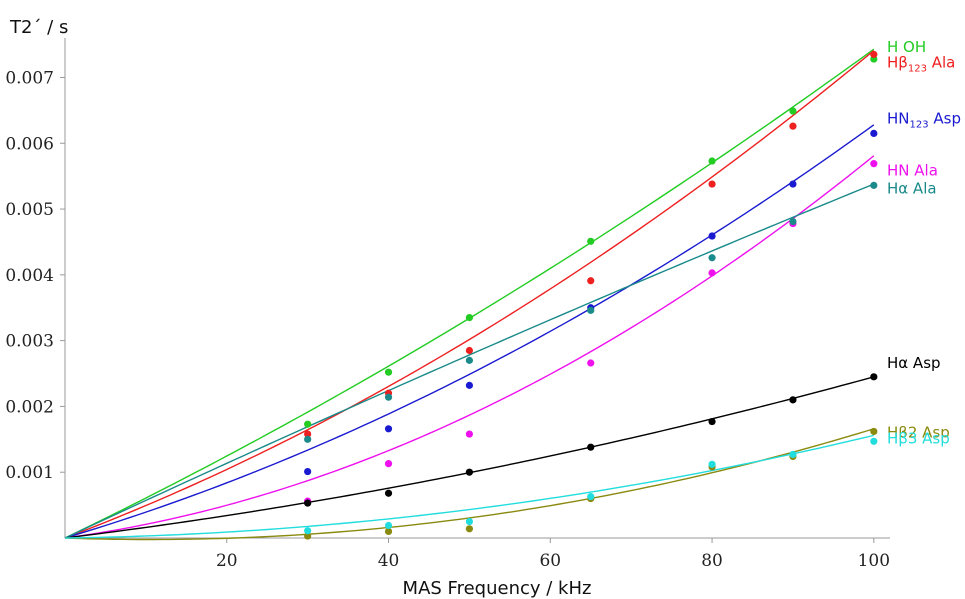 Image resolution: width=965 pixels, height=599 pixels. What do you see at coordinates (918, 438) in the screenshot?
I see `series-label-h-3-asp: Hβ3 Asp` at bounding box center [918, 438].